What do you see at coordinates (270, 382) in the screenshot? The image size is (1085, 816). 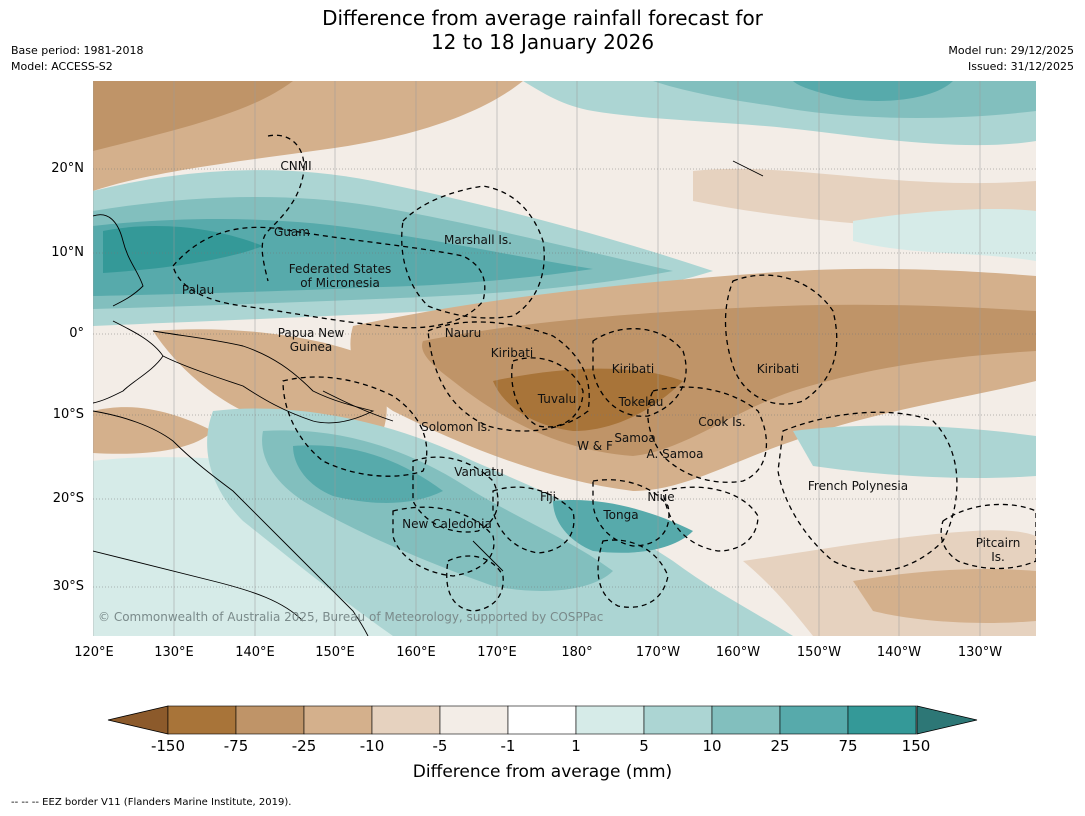 I see `anomaly-png-dry` at bounding box center [270, 382].